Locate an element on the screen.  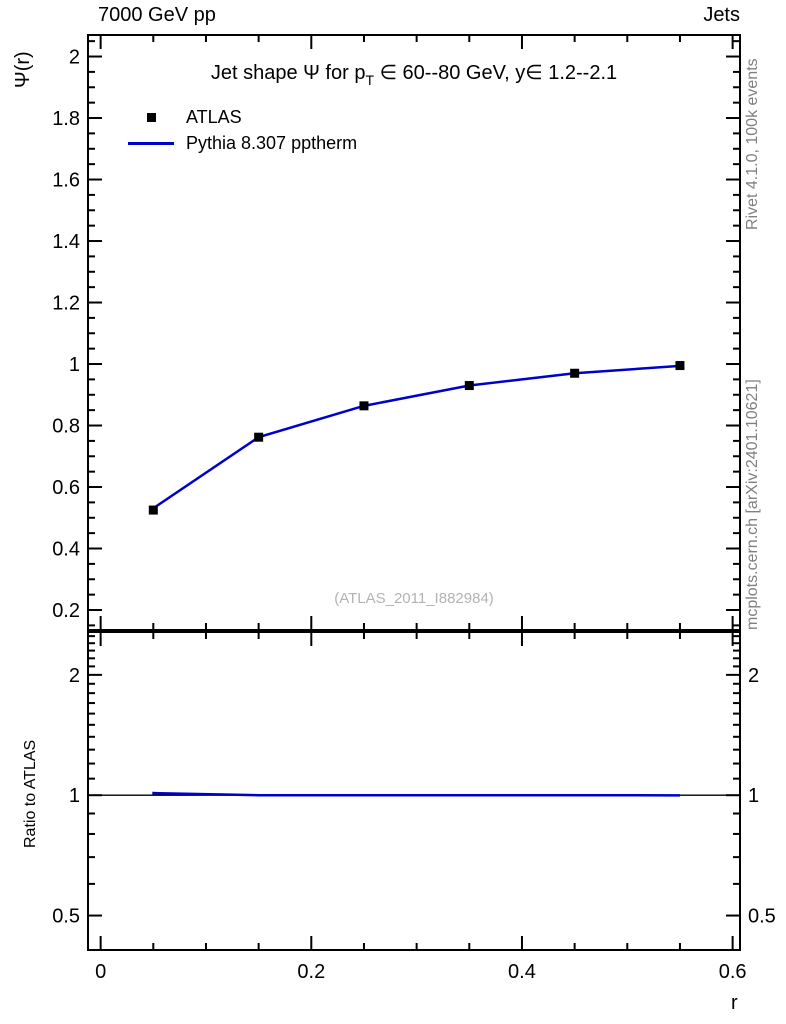
legend-label: ATLAS is located at coordinates (214, 116).